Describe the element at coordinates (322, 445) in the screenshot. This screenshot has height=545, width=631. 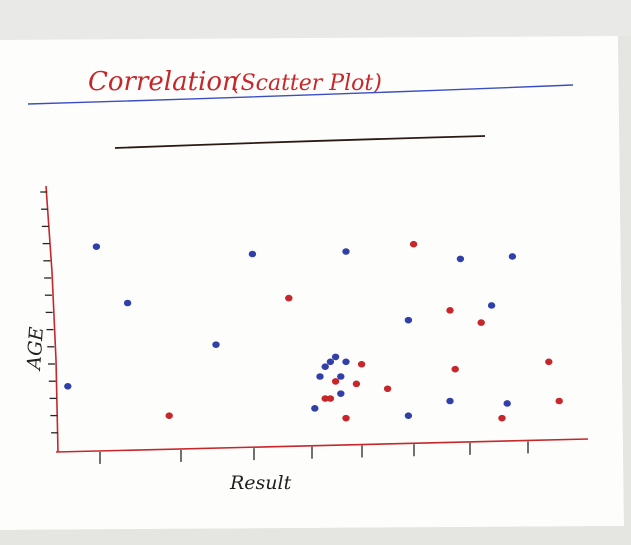
I see `x-axis-line` at that location.